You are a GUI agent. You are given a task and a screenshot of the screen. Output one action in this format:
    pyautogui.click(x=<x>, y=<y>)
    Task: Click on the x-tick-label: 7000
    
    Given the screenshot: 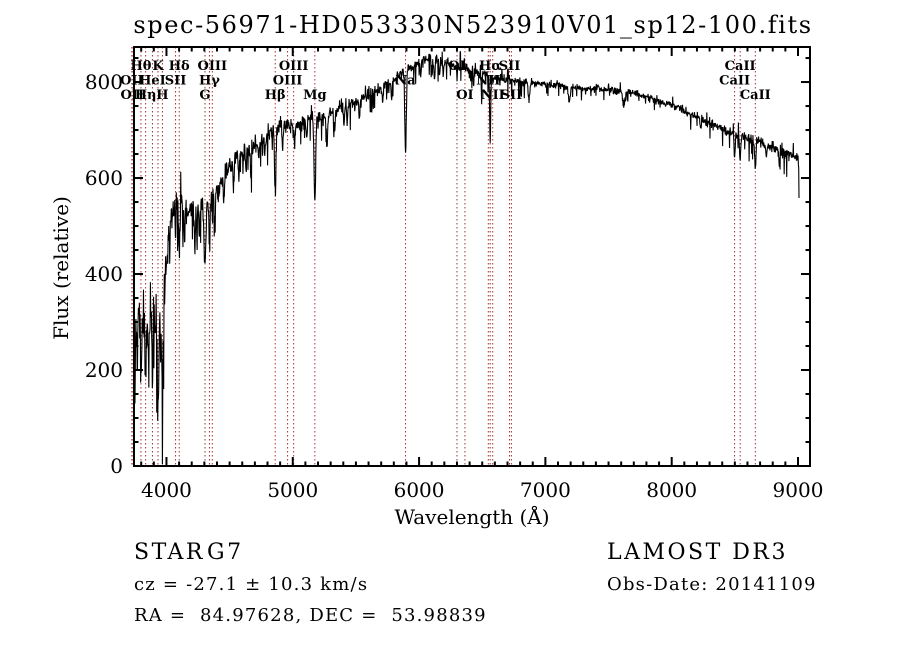 What is the action you would take?
    pyautogui.click(x=545, y=490)
    